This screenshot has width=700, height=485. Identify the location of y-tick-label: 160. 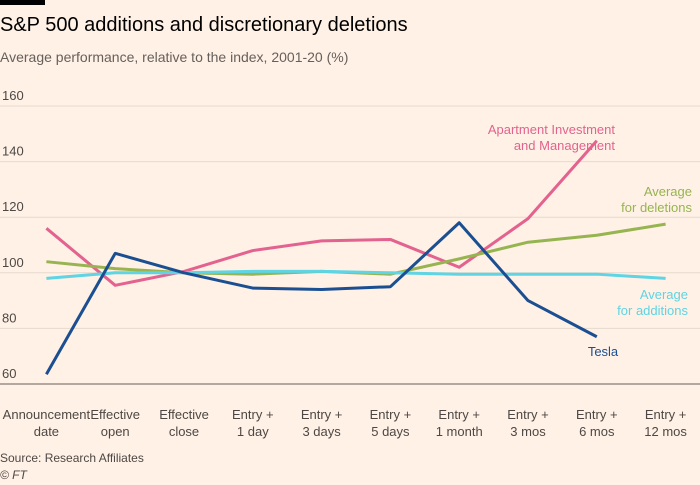
(13, 95).